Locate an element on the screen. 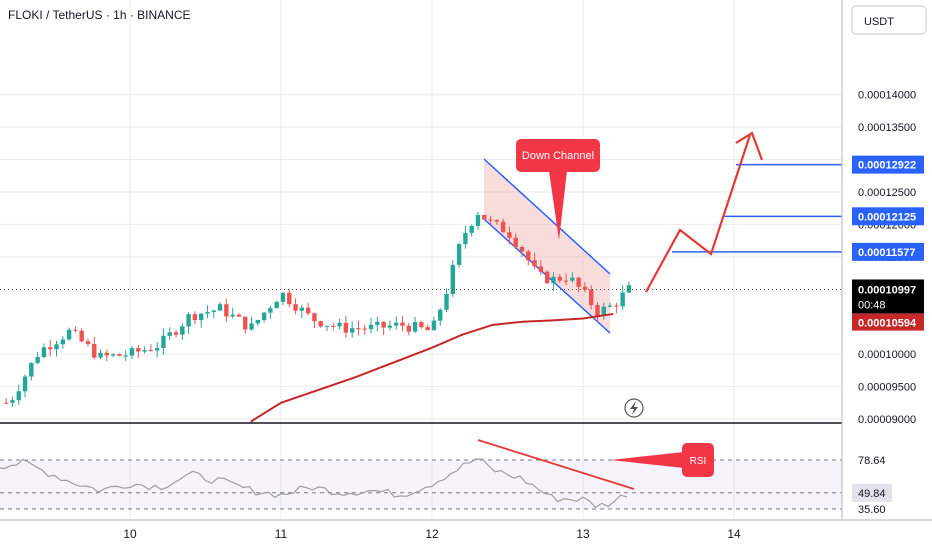 This screenshot has height=550, width=932. price-axis-background is located at coordinates (887, 275).